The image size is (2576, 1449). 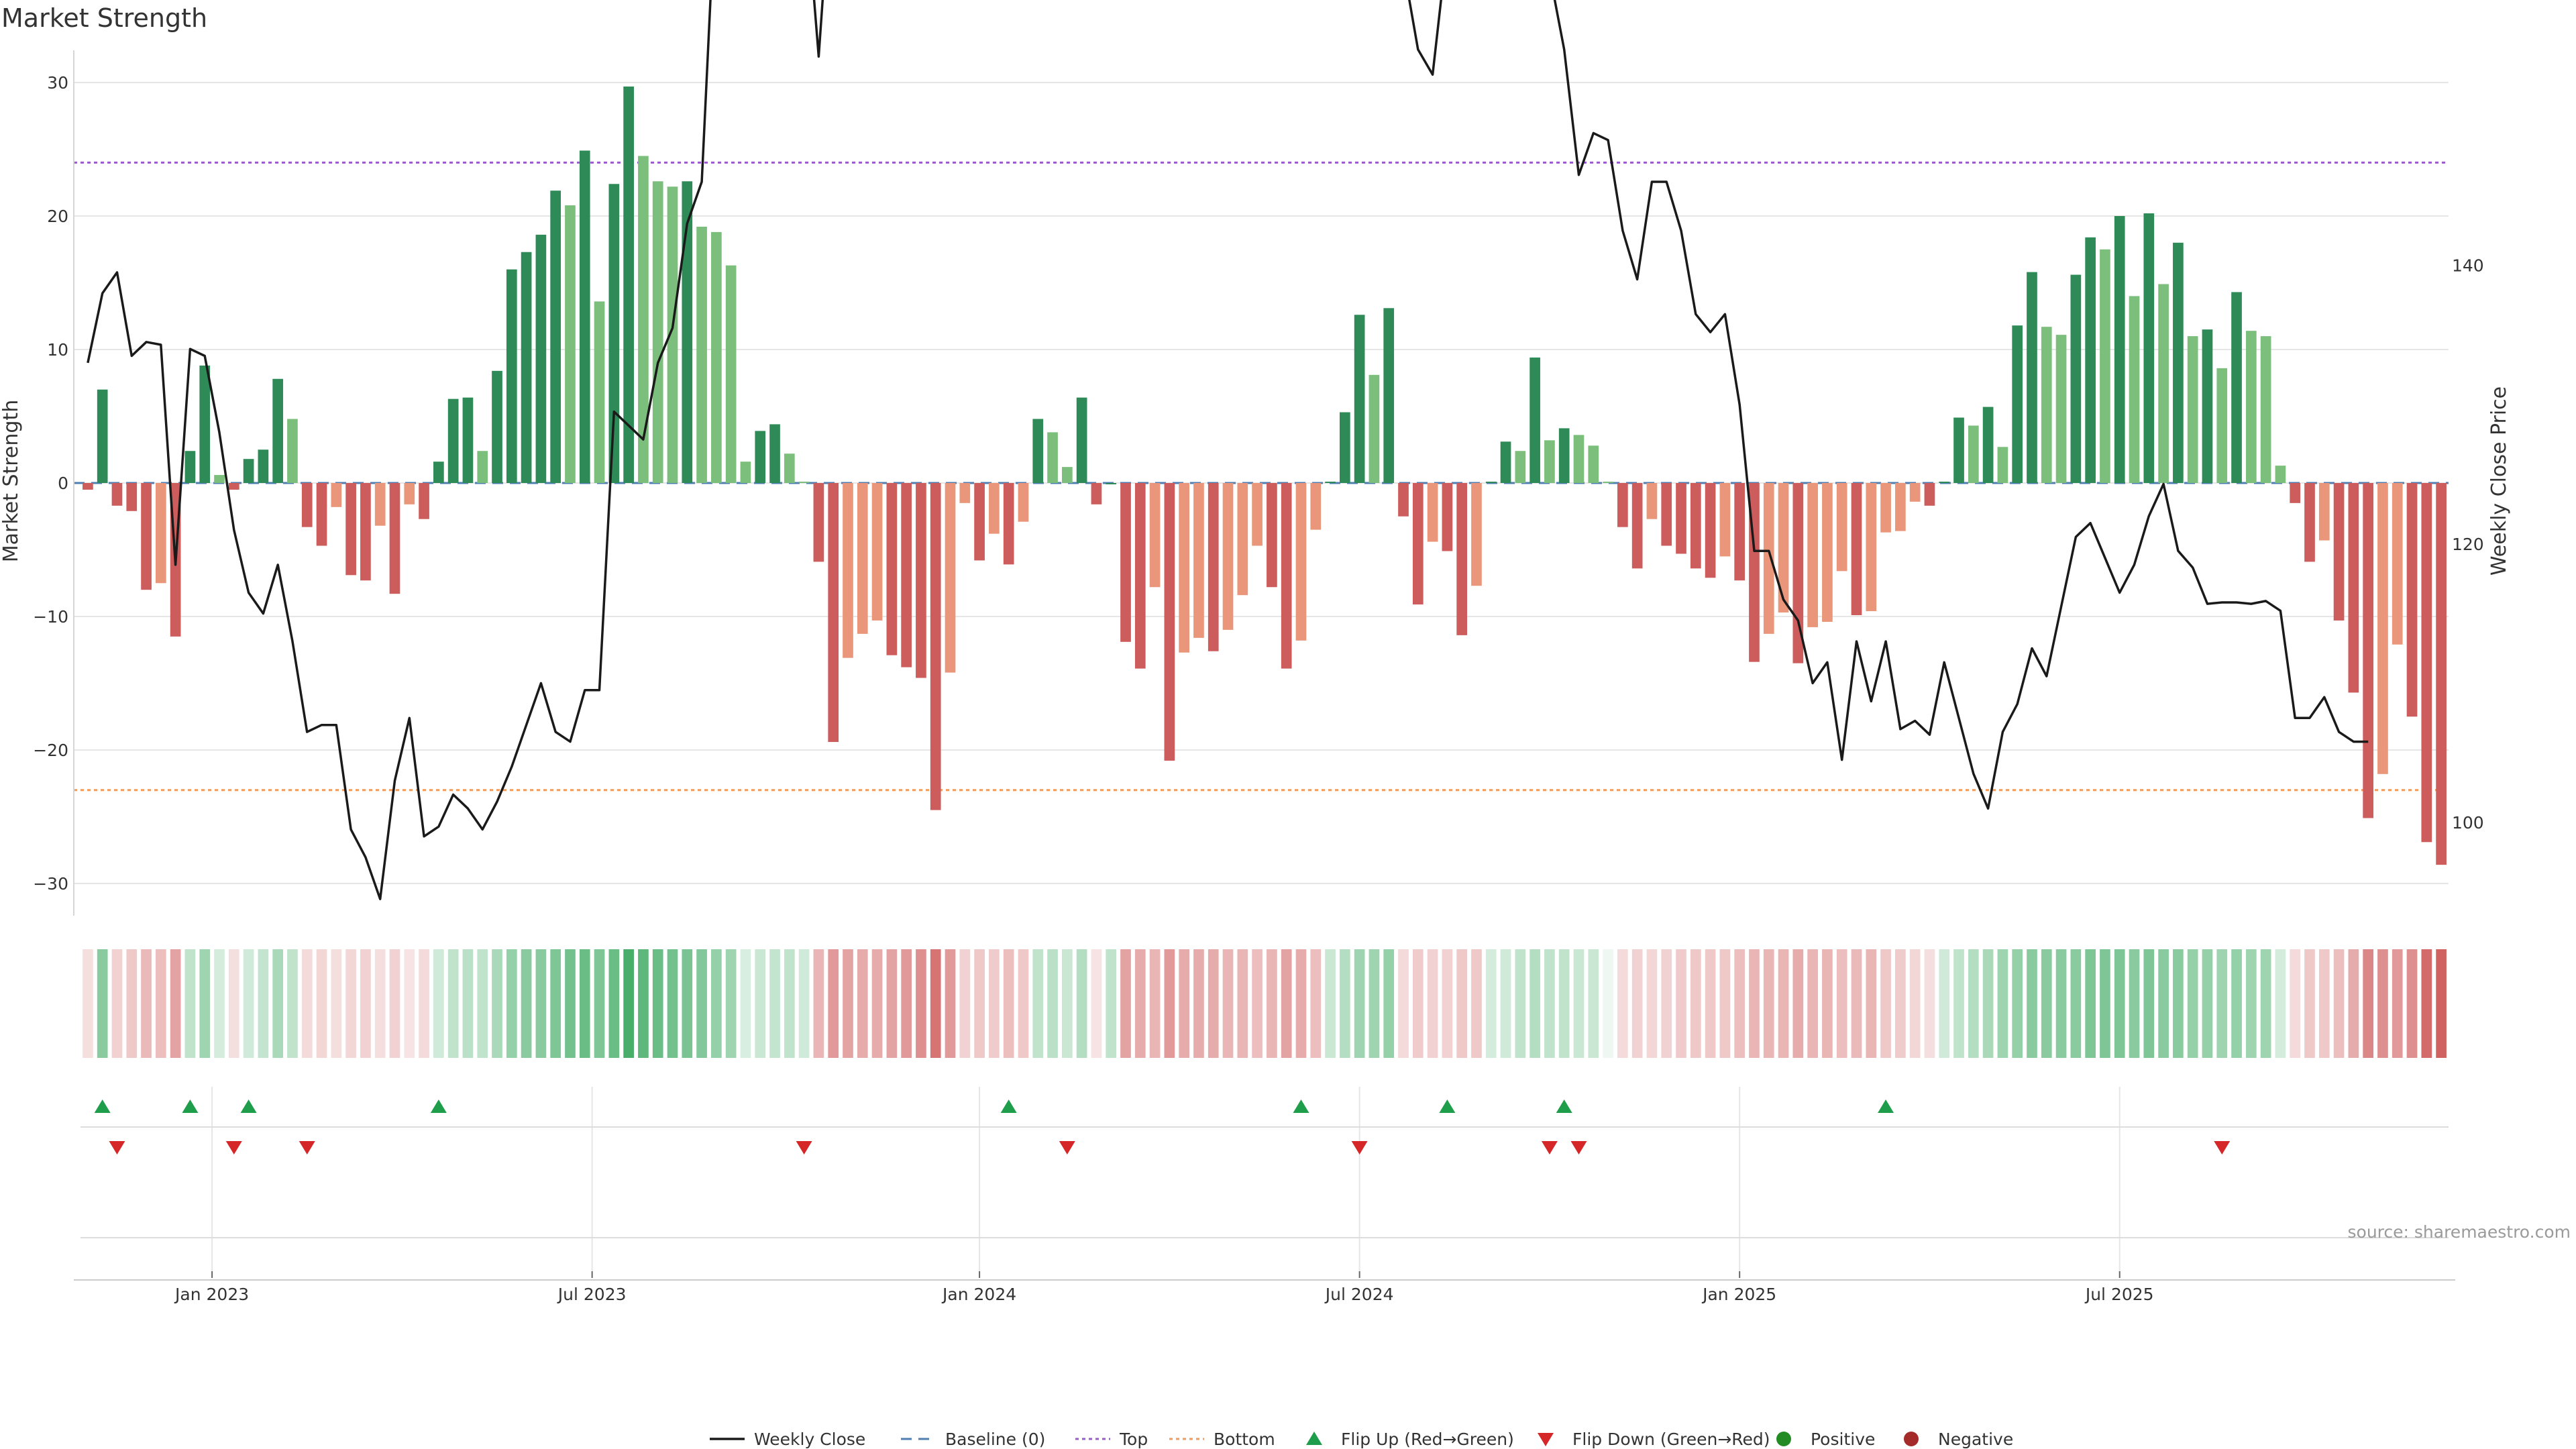 I want to click on flip-markers-panel, so click(x=1264, y=1168).